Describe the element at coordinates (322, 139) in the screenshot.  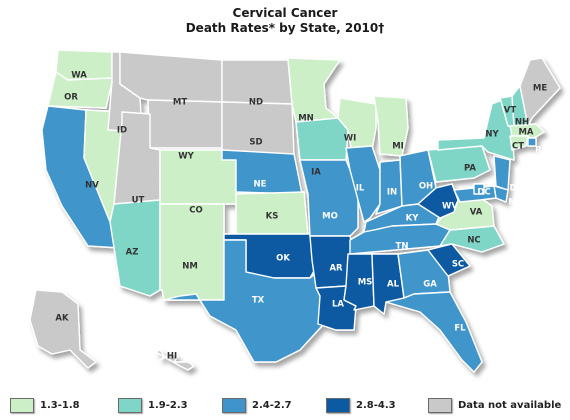
I see `state-ia` at that location.